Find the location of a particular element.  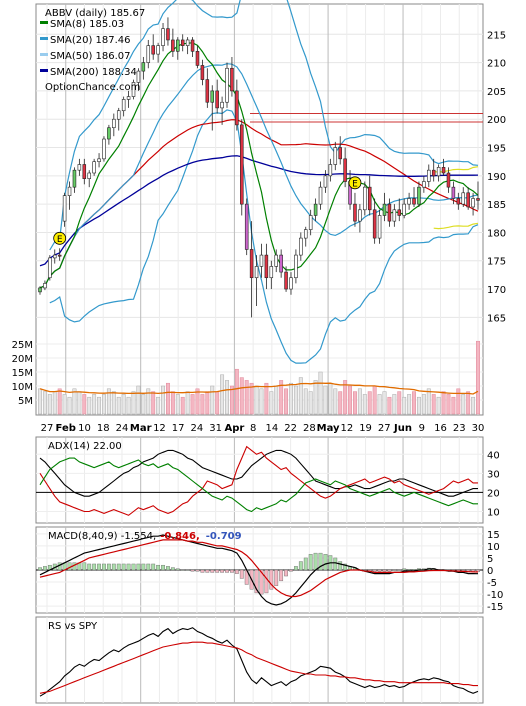

date-tick-label: 17 is located at coordinates (178, 428).